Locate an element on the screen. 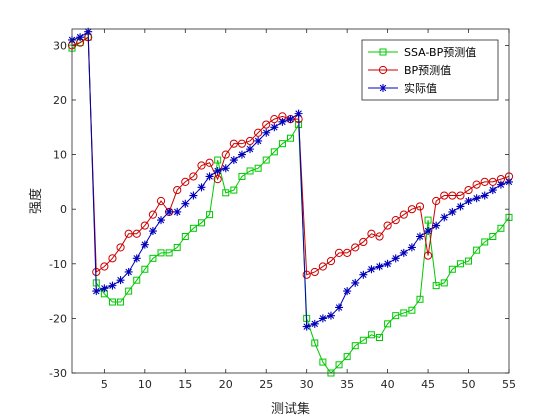 This screenshot has height=420, width=560. x-tick-label: 30 is located at coordinates (307, 384).